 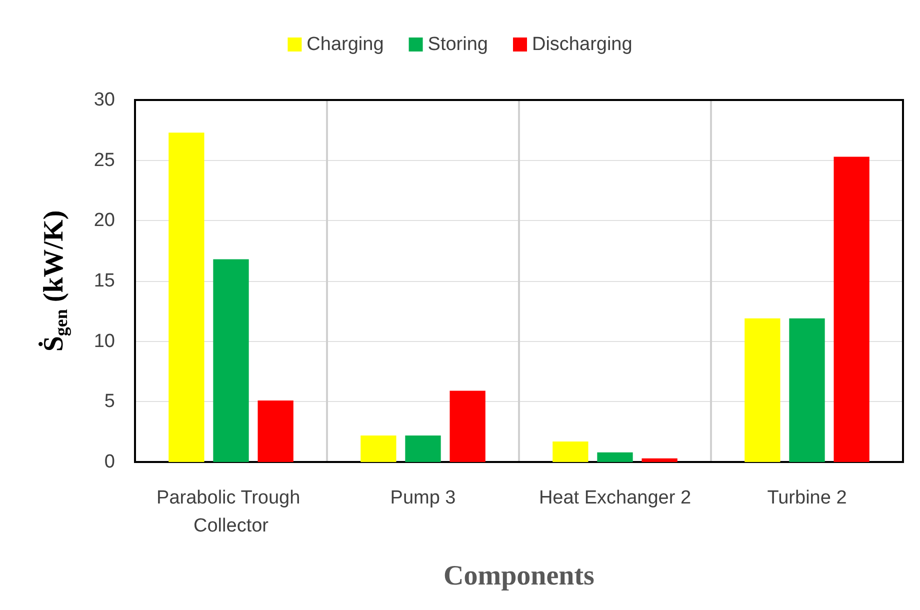 I want to click on y-tick-label: 5, so click(x=109, y=401).